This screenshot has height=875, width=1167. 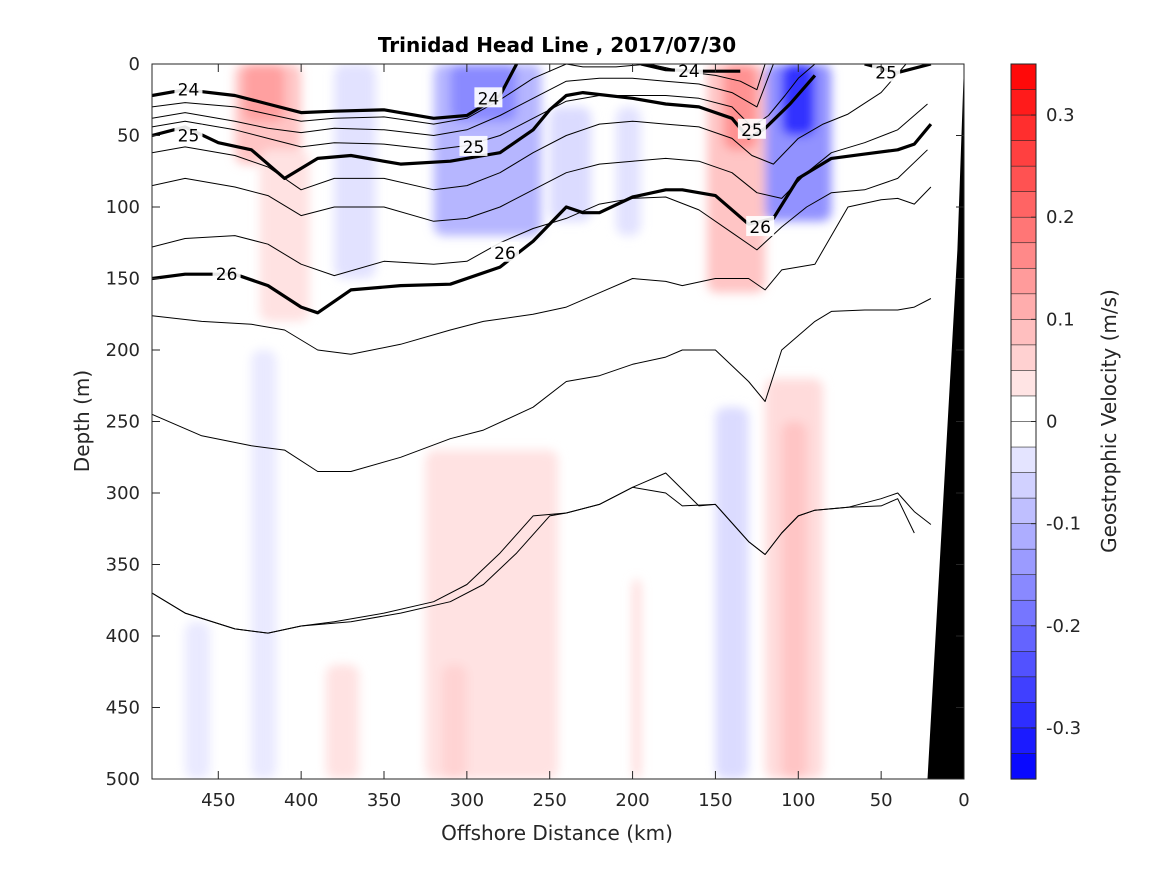 What do you see at coordinates (1060, 115) in the screenshot?
I see `colorbar-tick-label: 0.3` at bounding box center [1060, 115].